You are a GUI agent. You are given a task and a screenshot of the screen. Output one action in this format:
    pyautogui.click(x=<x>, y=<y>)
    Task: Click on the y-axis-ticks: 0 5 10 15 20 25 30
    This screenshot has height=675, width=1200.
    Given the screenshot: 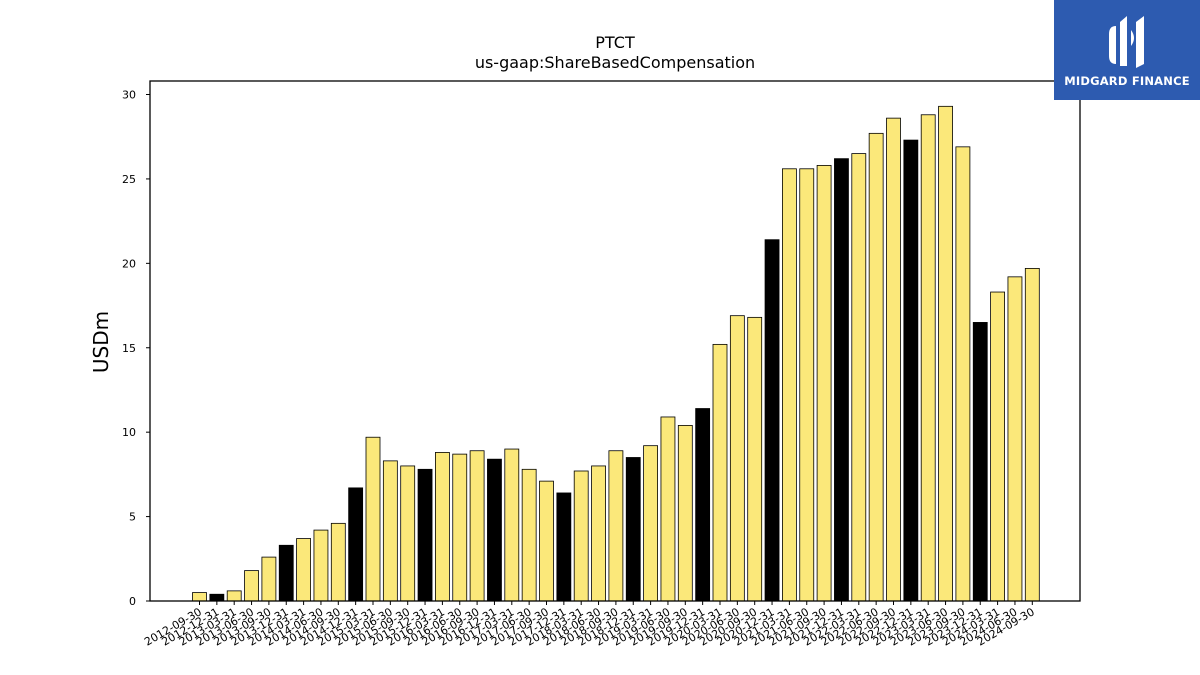 What is the action you would take?
    pyautogui.click(x=136, y=348)
    